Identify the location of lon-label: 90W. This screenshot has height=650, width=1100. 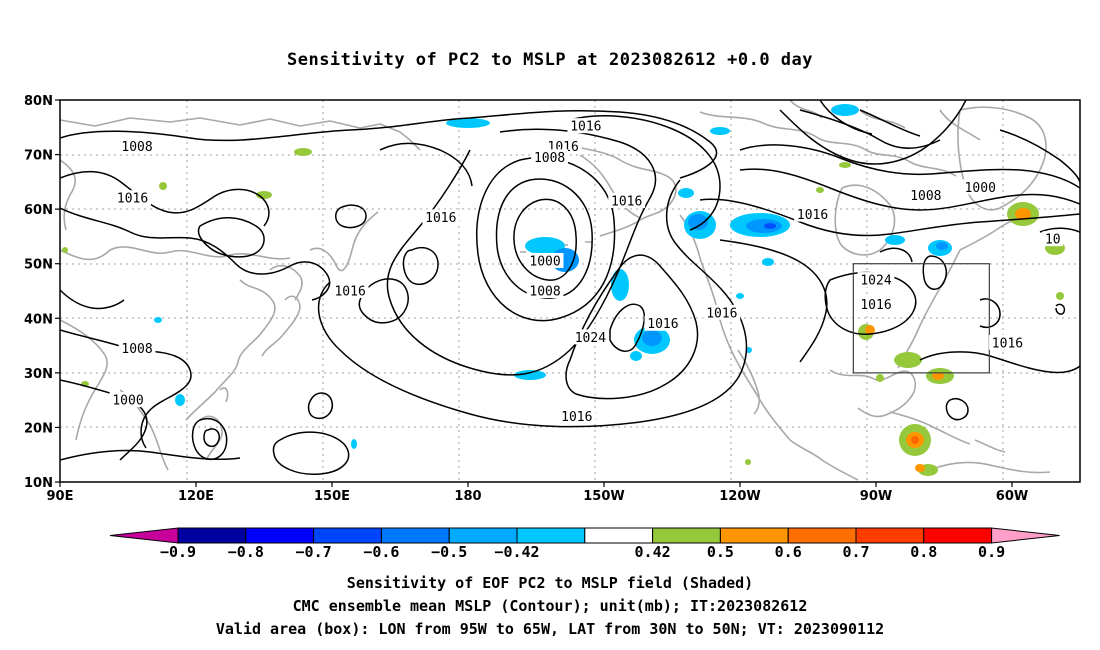
(876, 496).